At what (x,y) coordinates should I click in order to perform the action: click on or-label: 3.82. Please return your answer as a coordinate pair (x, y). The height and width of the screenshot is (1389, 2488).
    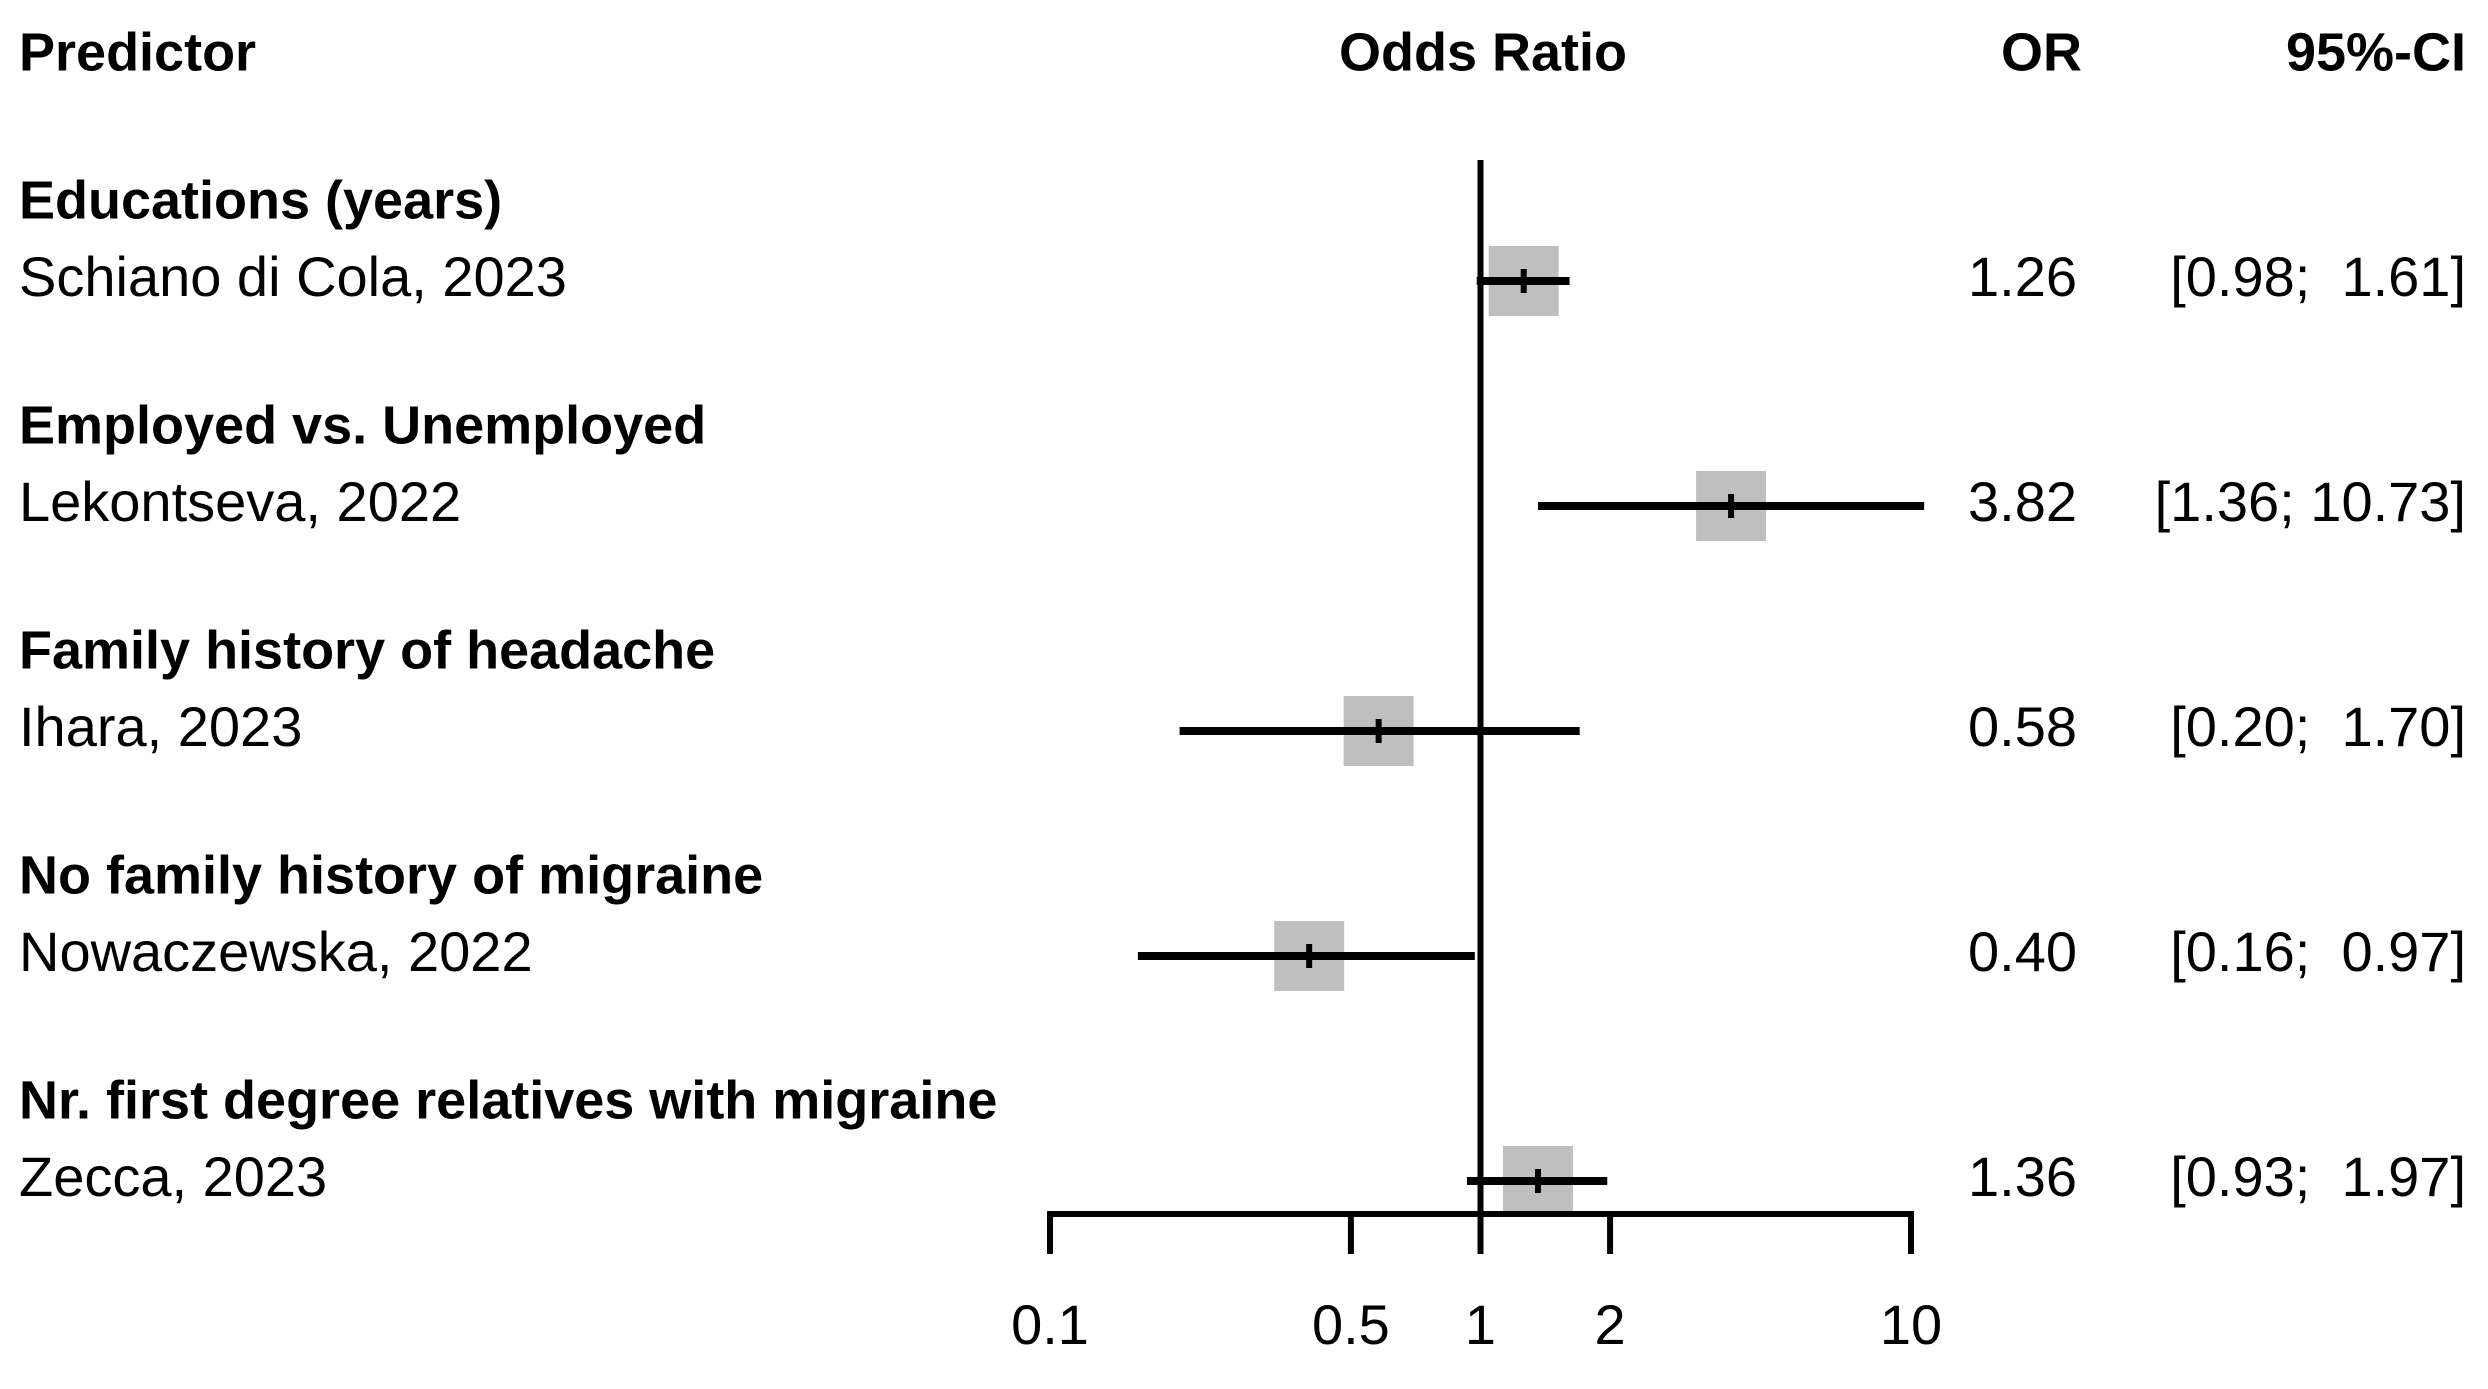
    Looking at the image, I should click on (2022, 501).